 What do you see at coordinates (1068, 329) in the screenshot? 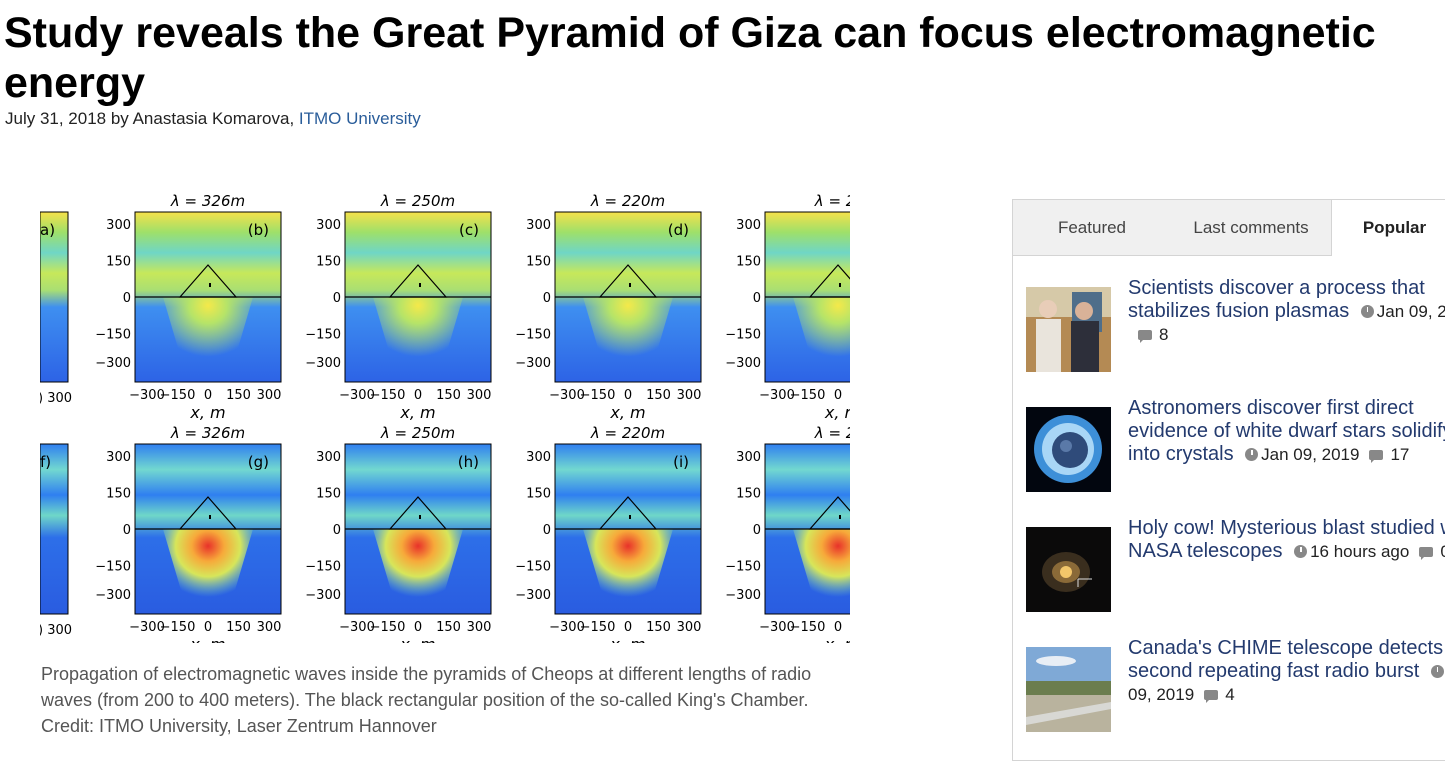
I see `two-scientists-thumbnail` at bounding box center [1068, 329].